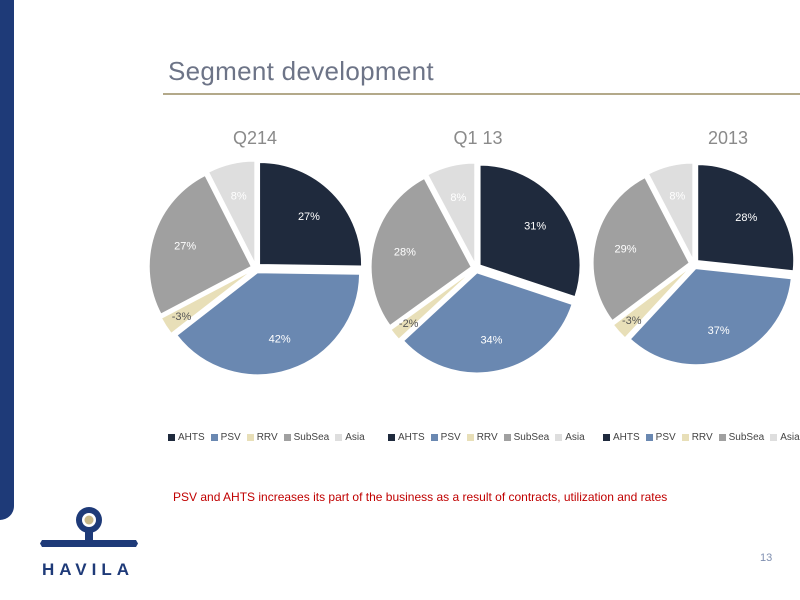 The width and height of the screenshot is (800, 600). What do you see at coordinates (451, 213) in the screenshot?
I see `pie-slice-1-asia` at bounding box center [451, 213].